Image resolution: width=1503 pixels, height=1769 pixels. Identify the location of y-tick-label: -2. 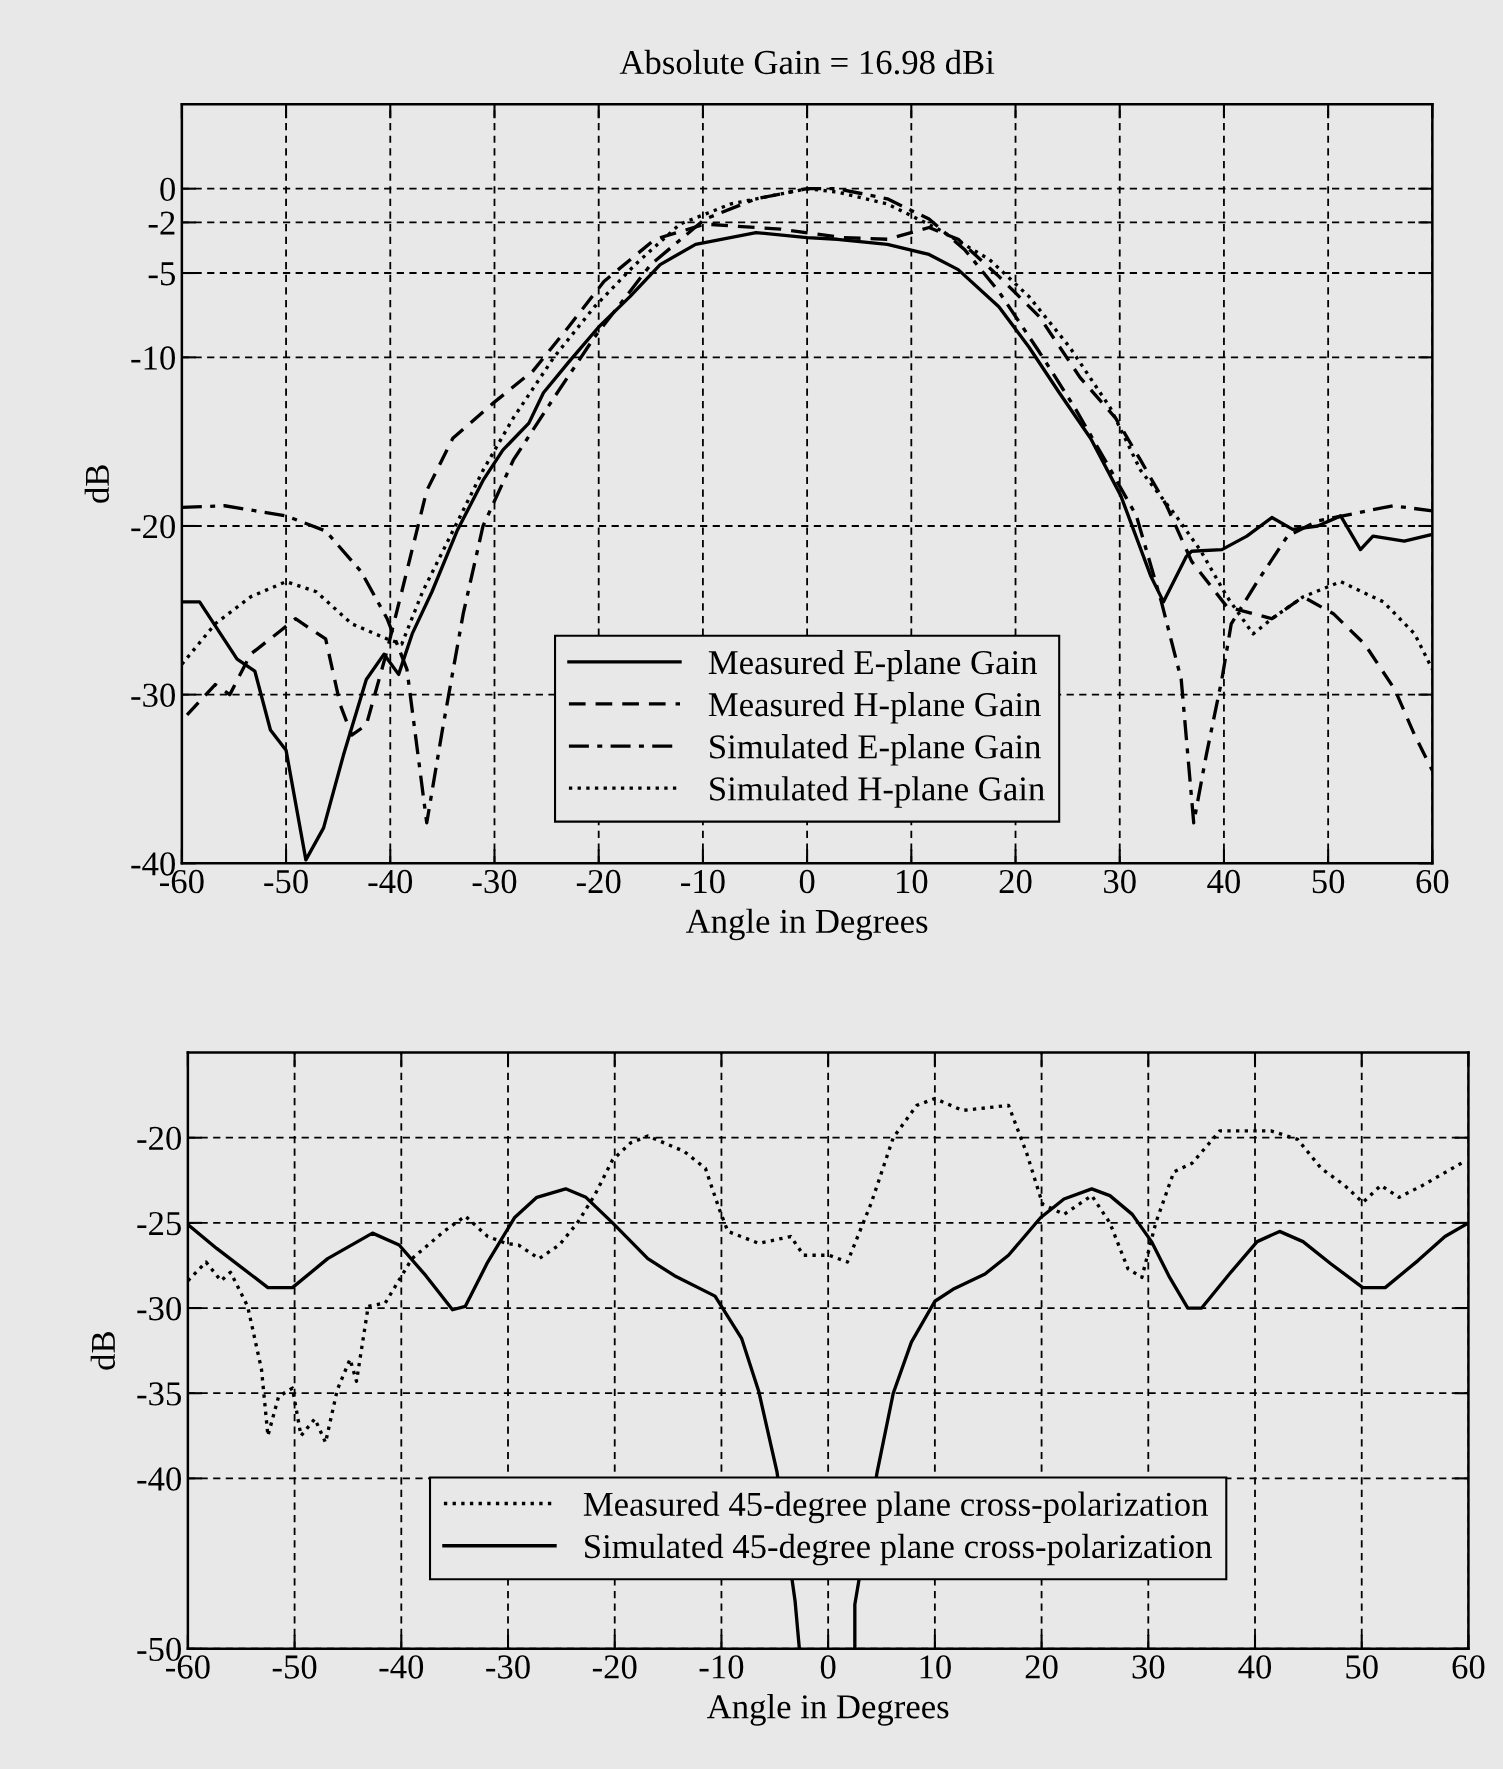
(161, 223).